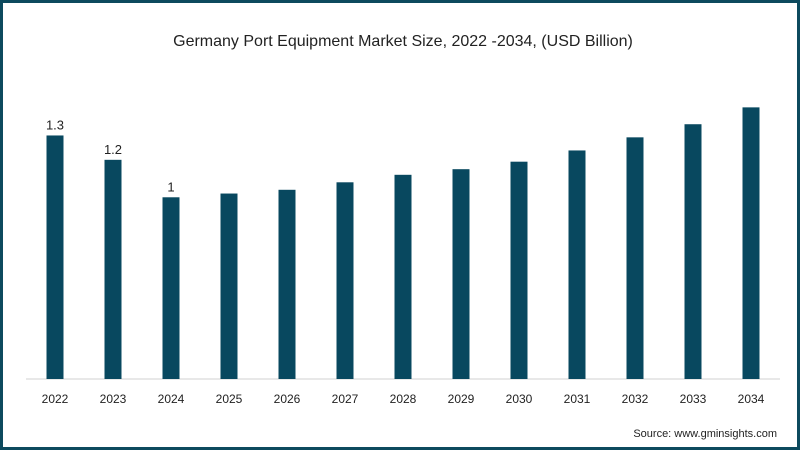 The image size is (800, 453). What do you see at coordinates (403, 399) in the screenshot?
I see `x-tick-2028: 2028` at bounding box center [403, 399].